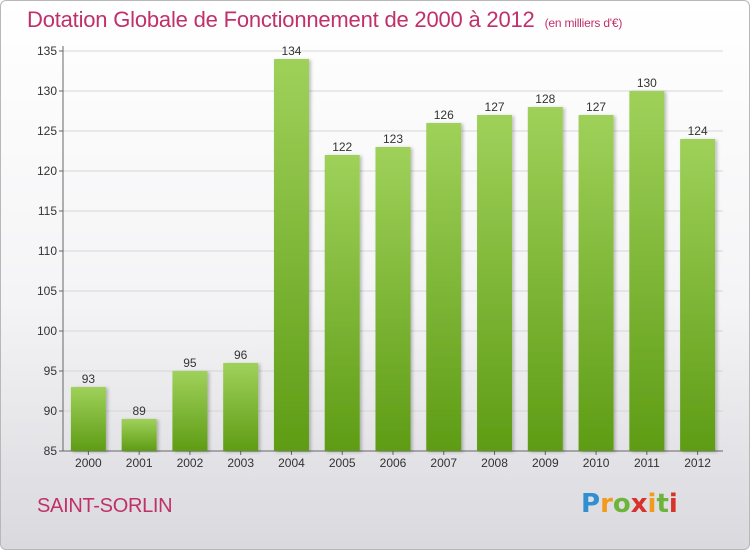 The width and height of the screenshot is (750, 550). I want to click on chart-title-unit: (en milliers d'€), so click(583, 23).